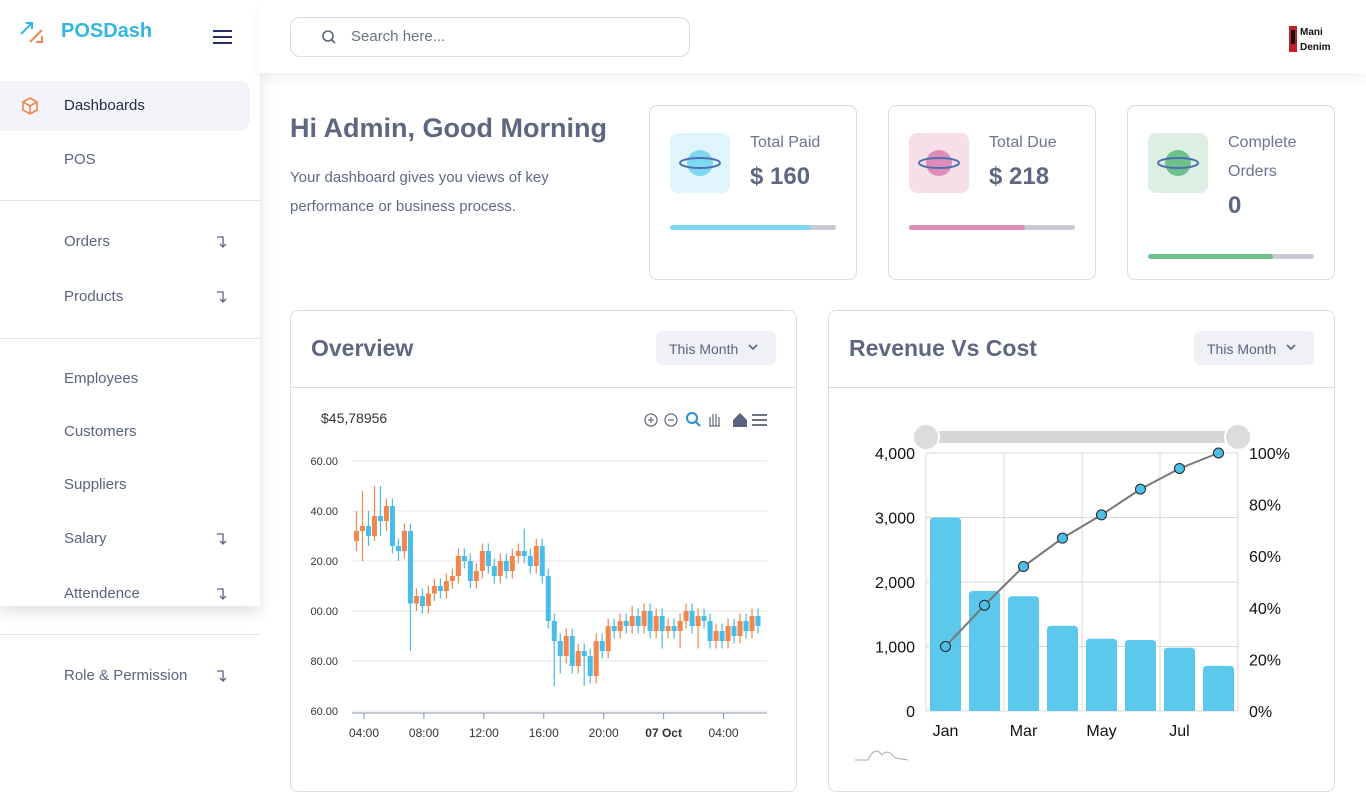 The image size is (1366, 798). Describe the element at coordinates (882, 755) in the screenshot. I see `mini-brush` at that location.